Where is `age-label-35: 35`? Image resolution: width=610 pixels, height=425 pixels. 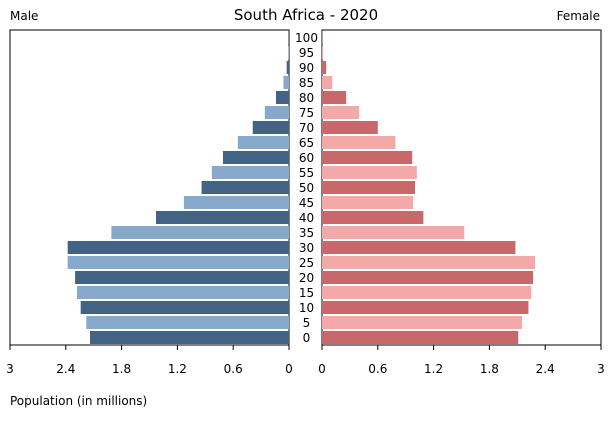 age-label-35: 35 is located at coordinates (306, 233).